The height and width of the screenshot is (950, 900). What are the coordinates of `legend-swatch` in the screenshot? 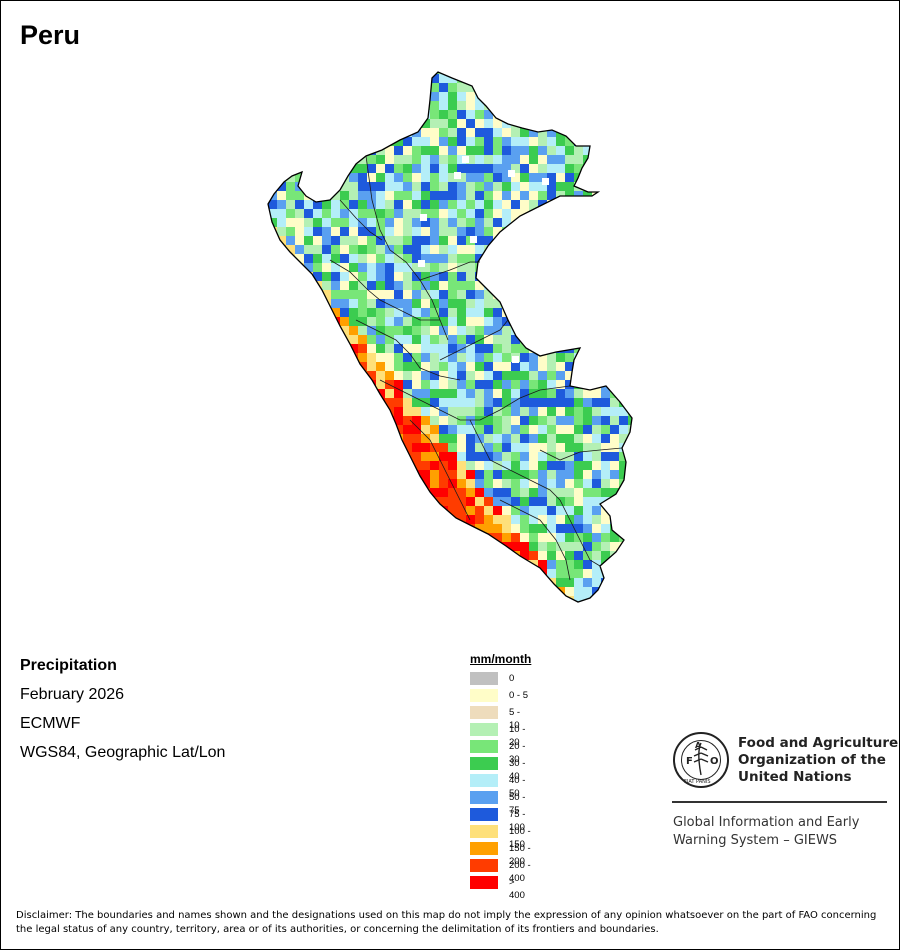 It's located at (484, 814).